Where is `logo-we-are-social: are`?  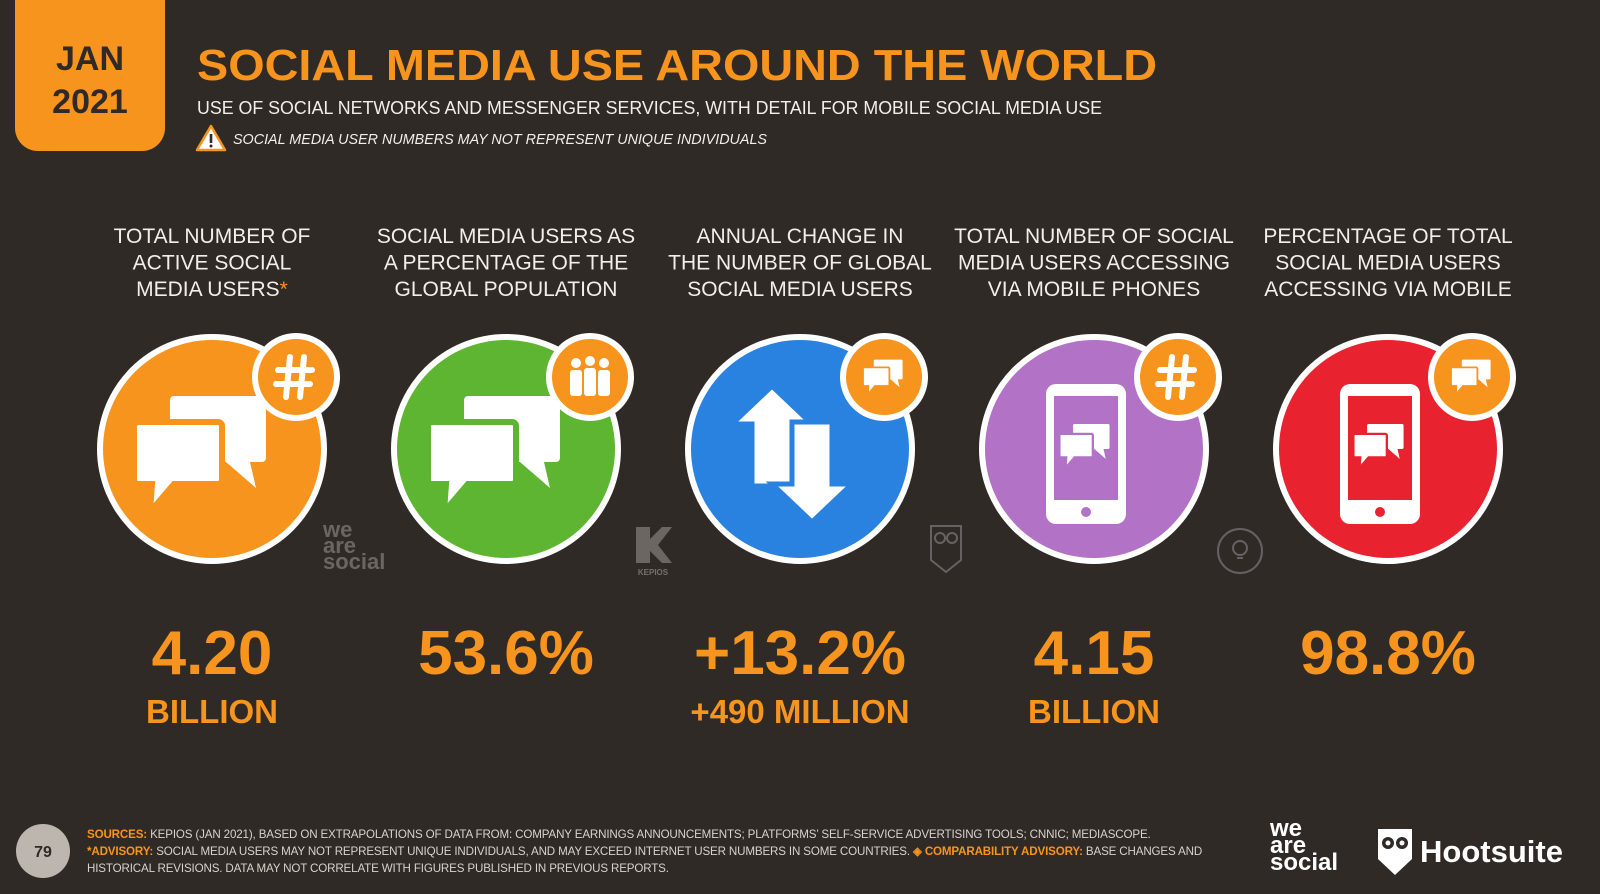 logo-we-are-social: are is located at coordinates (1288, 845).